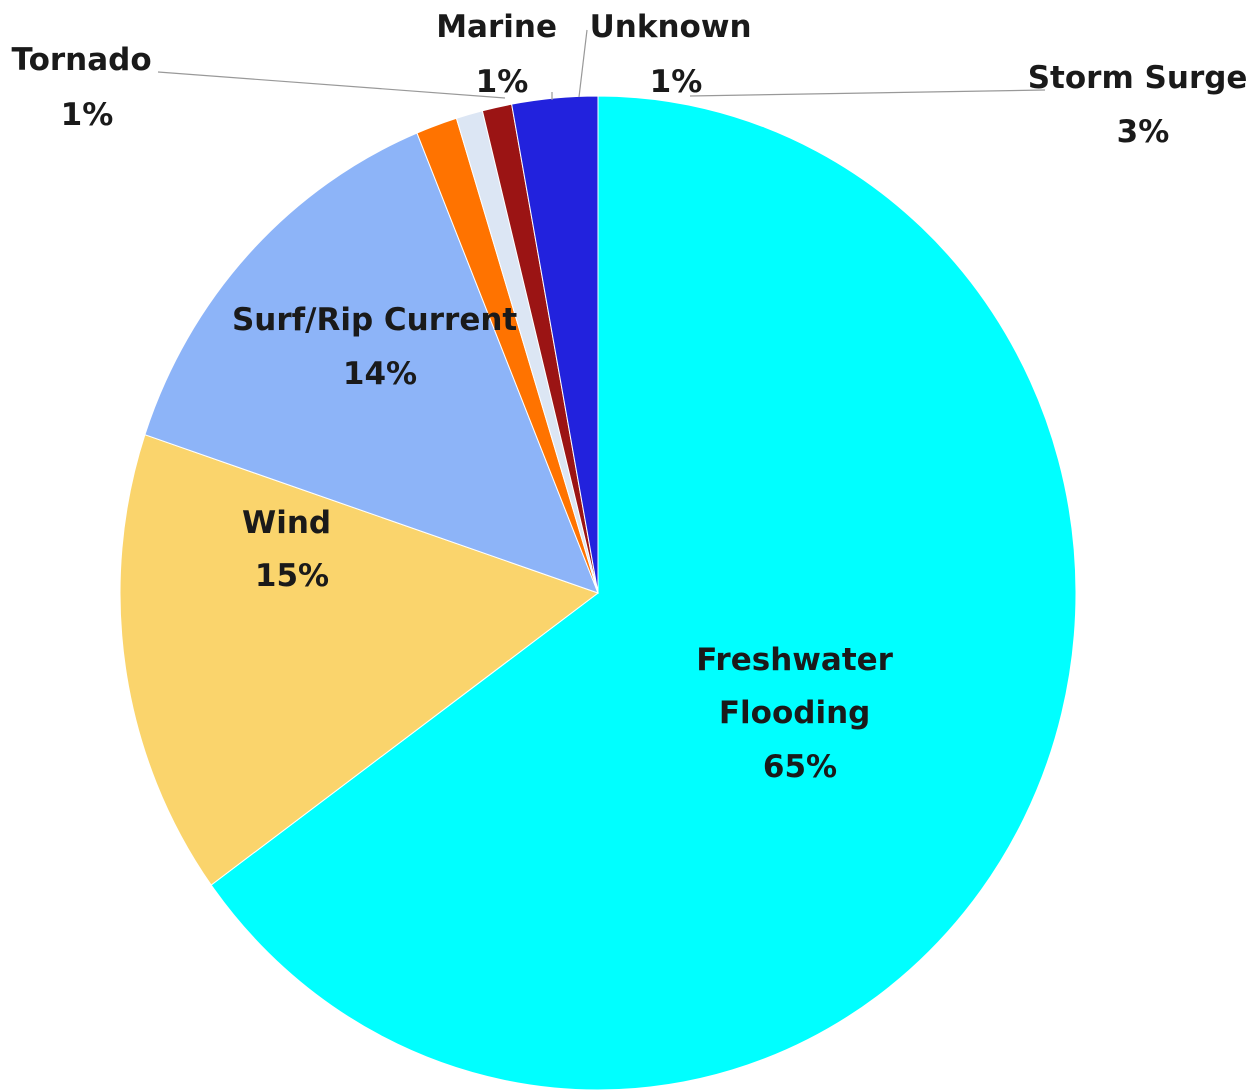  Describe the element at coordinates (676, 54) in the screenshot. I see `label-unknown: Unknown 1%` at that location.